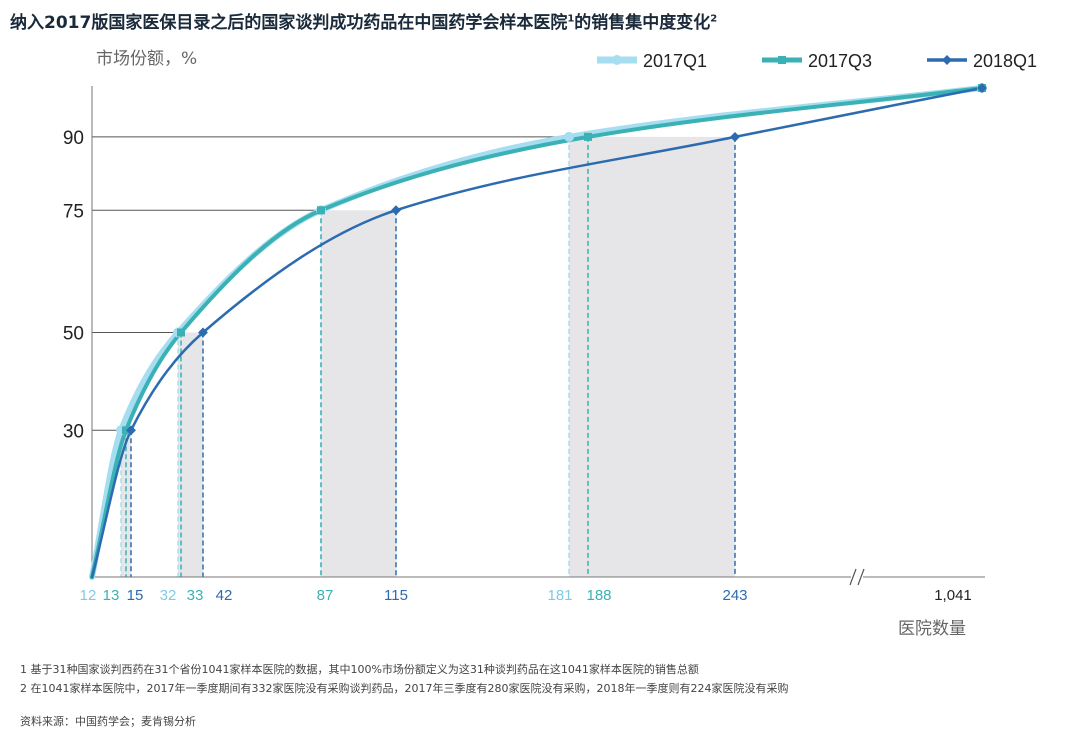  What do you see at coordinates (571, 19) in the screenshot?
I see `title-footnote-ref-1: 1` at bounding box center [571, 19].